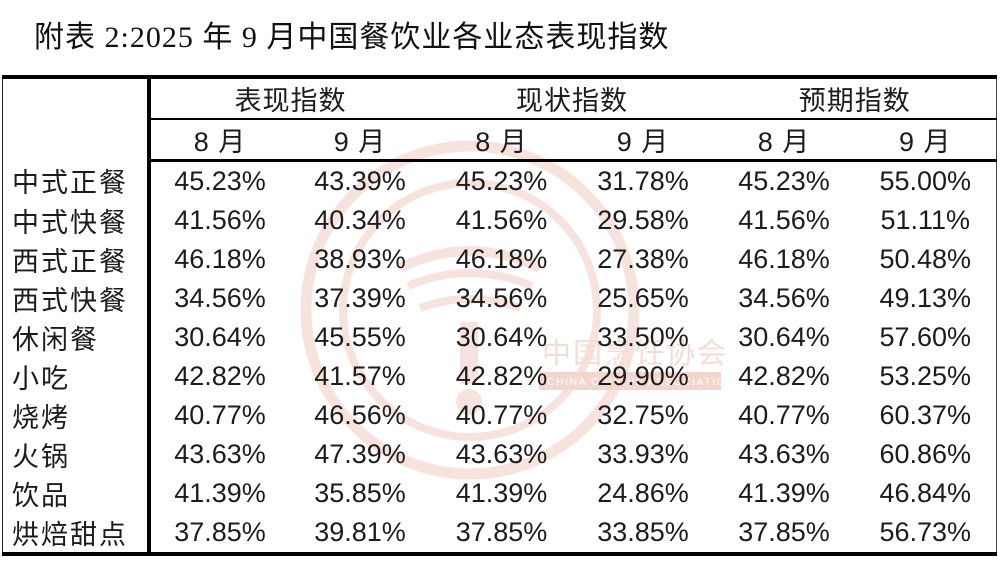 This screenshot has height=568, width=1000. What do you see at coordinates (643, 180) in the screenshot?
I see `value-cell: 31.78%` at bounding box center [643, 180].